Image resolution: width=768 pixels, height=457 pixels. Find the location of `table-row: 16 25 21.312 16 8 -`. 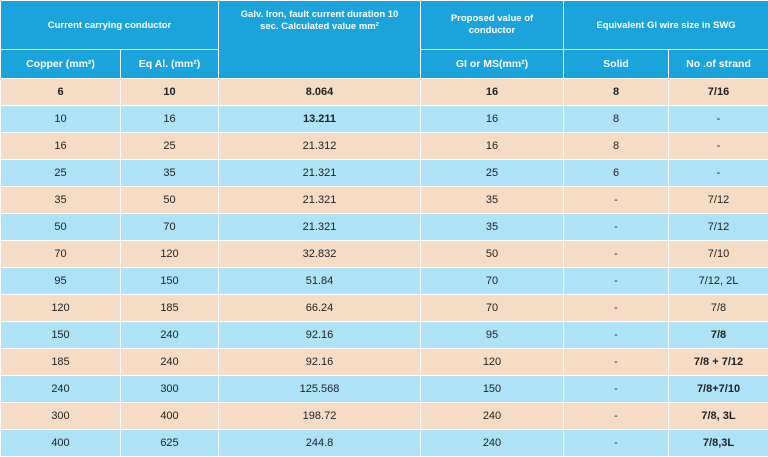

table-row: 16 25 21.312 16 8 - is located at coordinates (384, 146).